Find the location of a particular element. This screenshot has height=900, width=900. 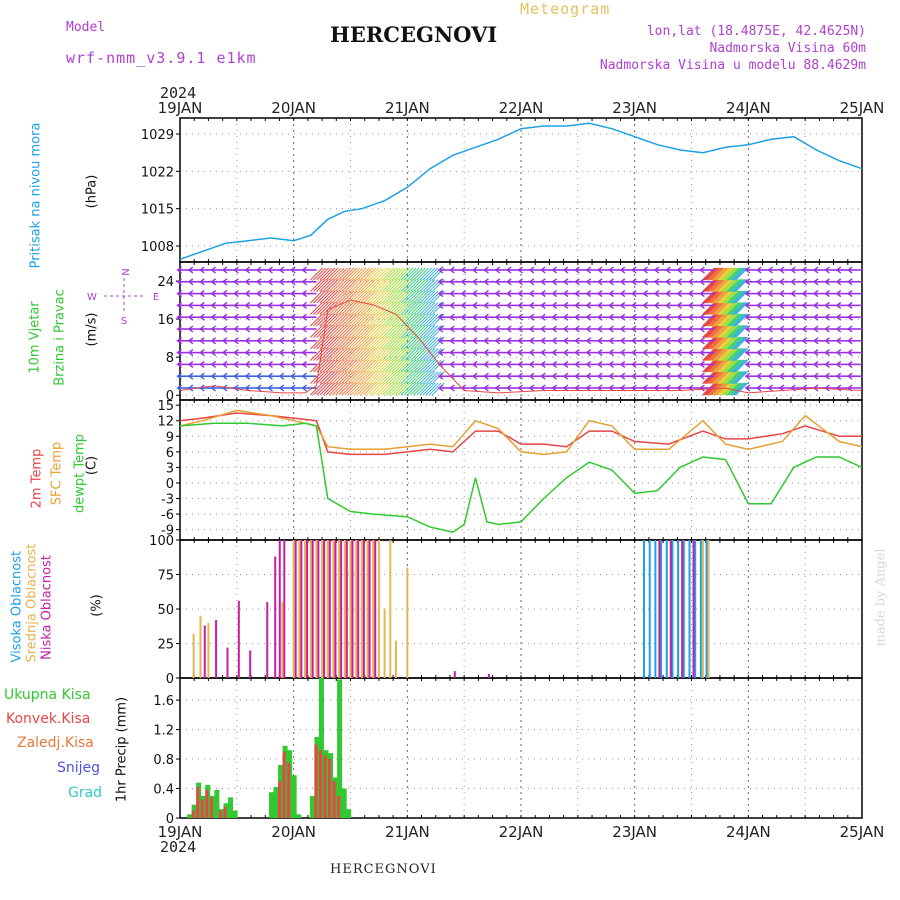

compass-s: S is located at coordinates (124, 321).